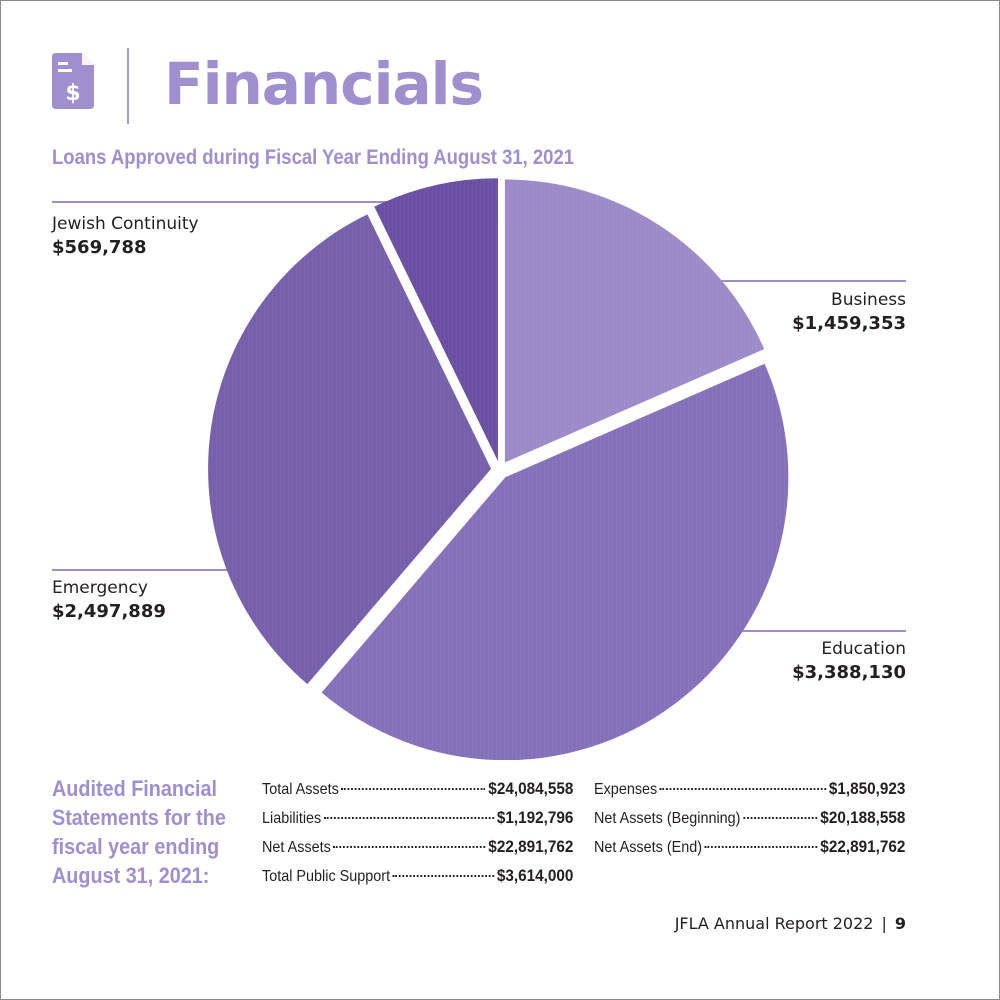 The height and width of the screenshot is (1000, 1000). What do you see at coordinates (749, 851) in the screenshot?
I see `financial-row: Net Assets (End) $22,891,762` at bounding box center [749, 851].